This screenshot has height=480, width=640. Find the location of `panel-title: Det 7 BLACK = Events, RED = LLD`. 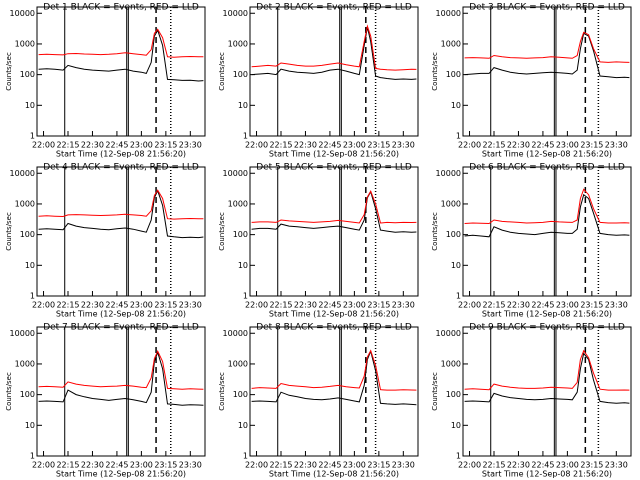

panel-title: Det 7 BLACK = Events, RED = LLD is located at coordinates (121, 328).